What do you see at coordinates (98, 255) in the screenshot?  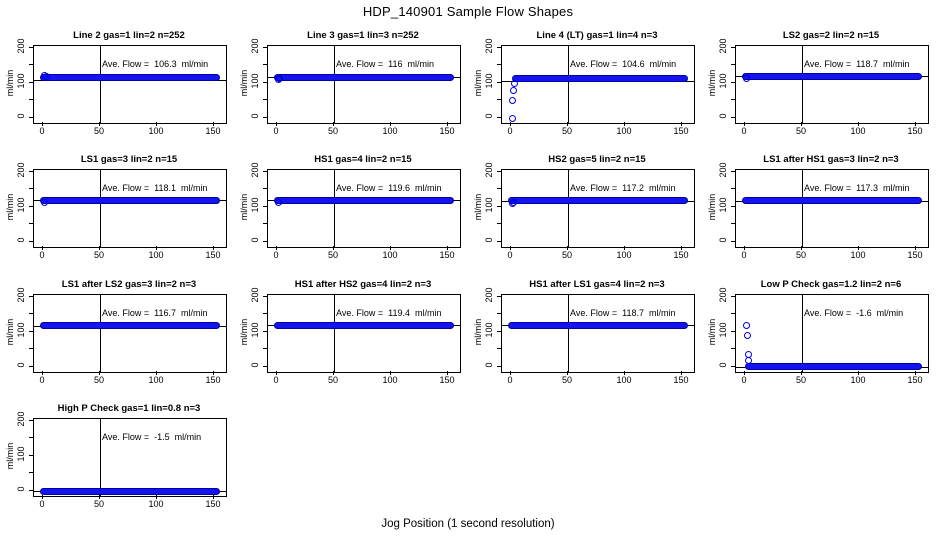 I see `x-tick-label: 50` at bounding box center [98, 255].